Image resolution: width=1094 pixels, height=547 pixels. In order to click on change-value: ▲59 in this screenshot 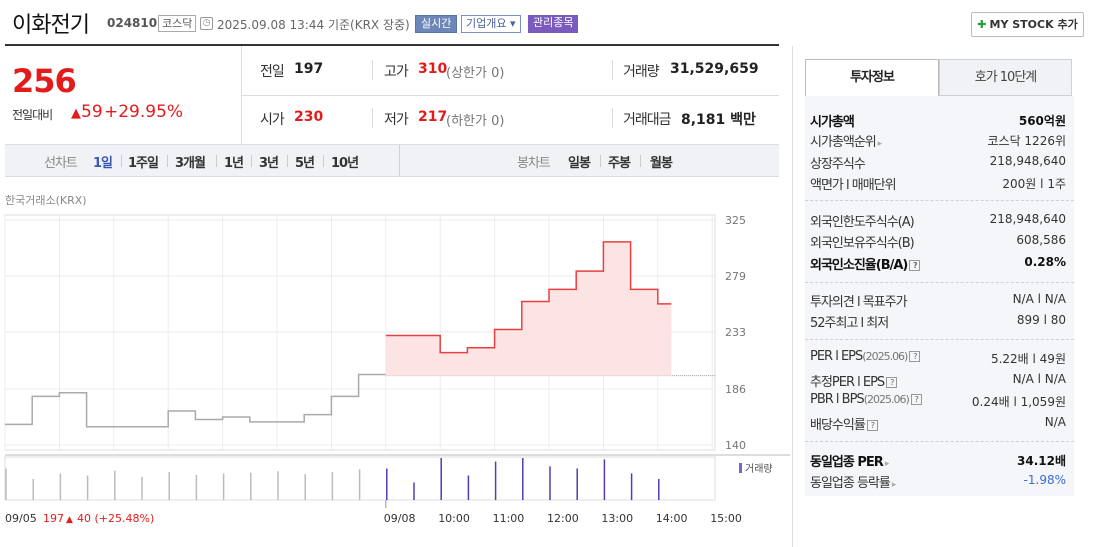, I will do `click(87, 112)`.